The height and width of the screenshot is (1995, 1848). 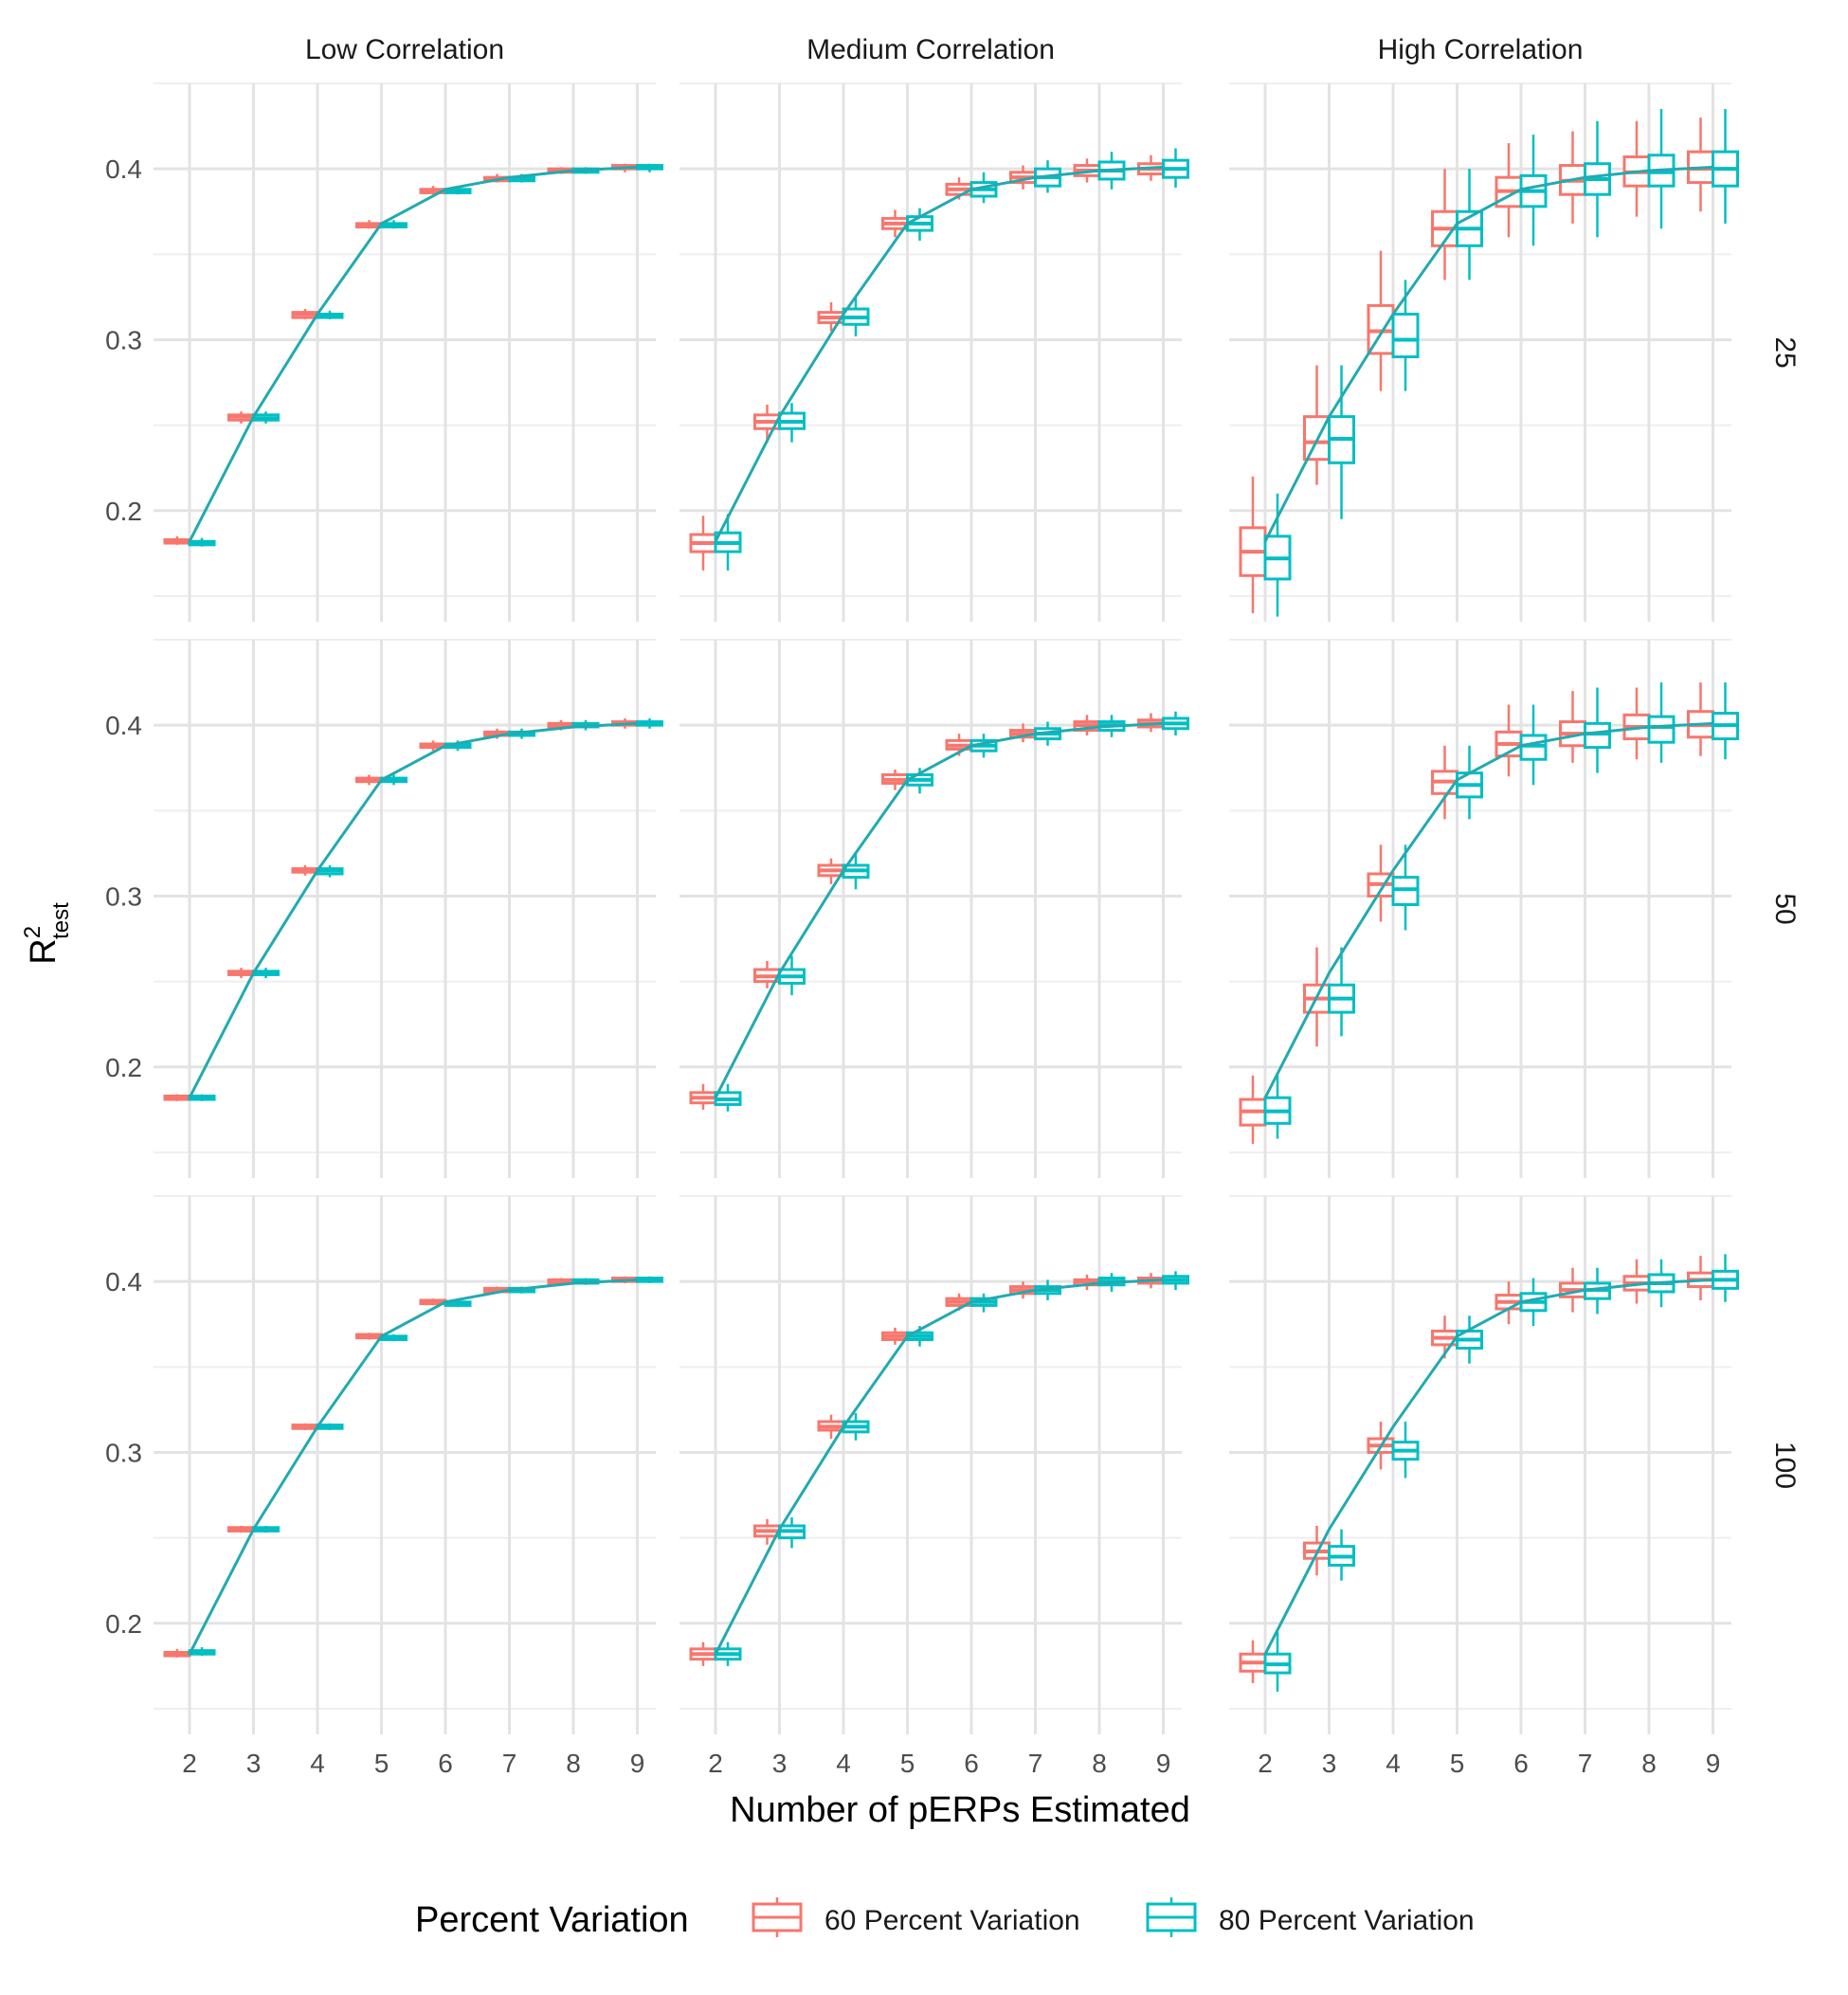 What do you see at coordinates (47, 934) in the screenshot?
I see `y-axis-title: R2 test` at bounding box center [47, 934].